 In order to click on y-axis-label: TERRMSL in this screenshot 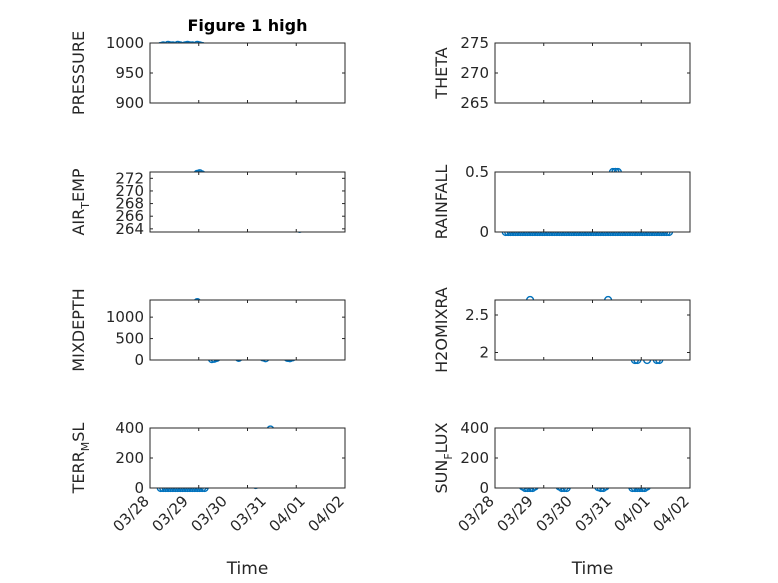, I will do `click(80, 459)`.